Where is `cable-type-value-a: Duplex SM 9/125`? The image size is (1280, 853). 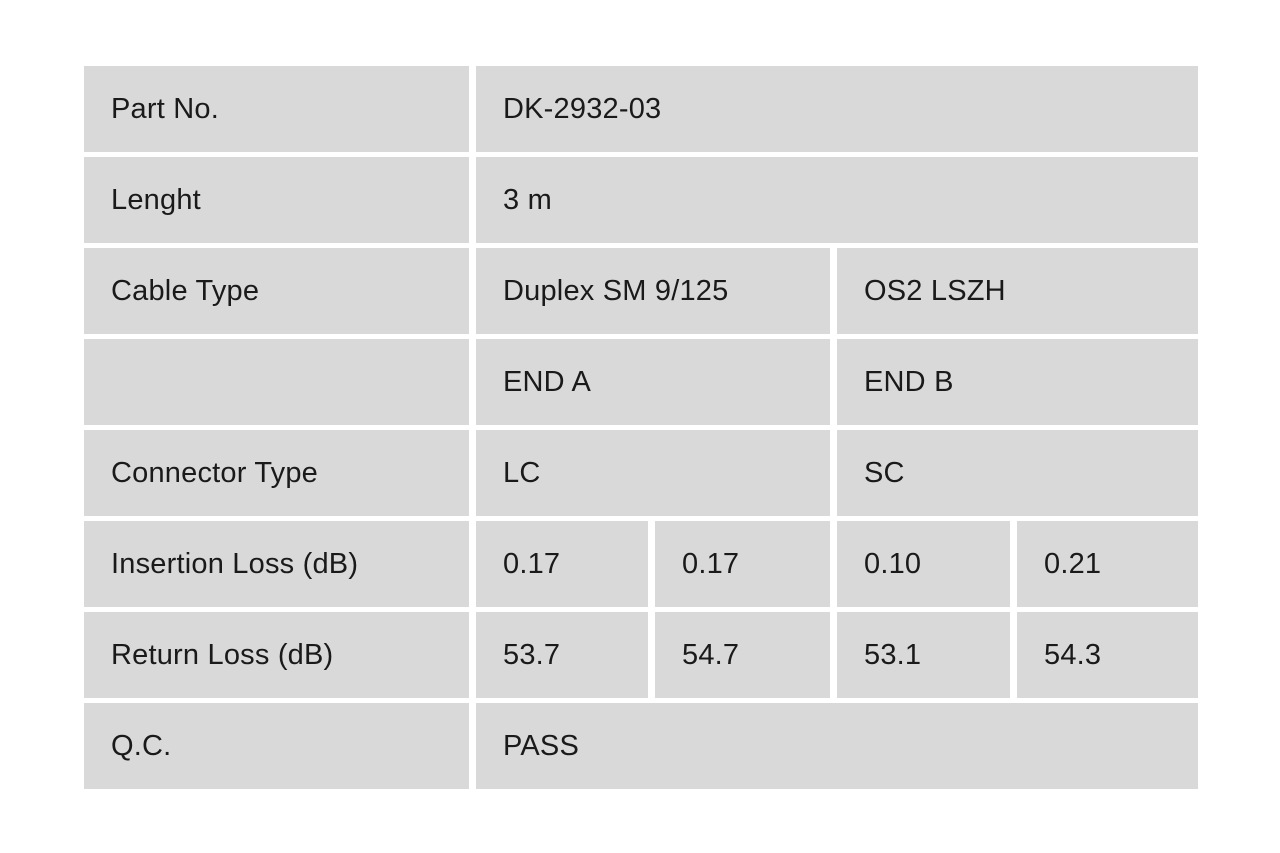
cable-type-value-a: Duplex SM 9/125 is located at coordinates (653, 291).